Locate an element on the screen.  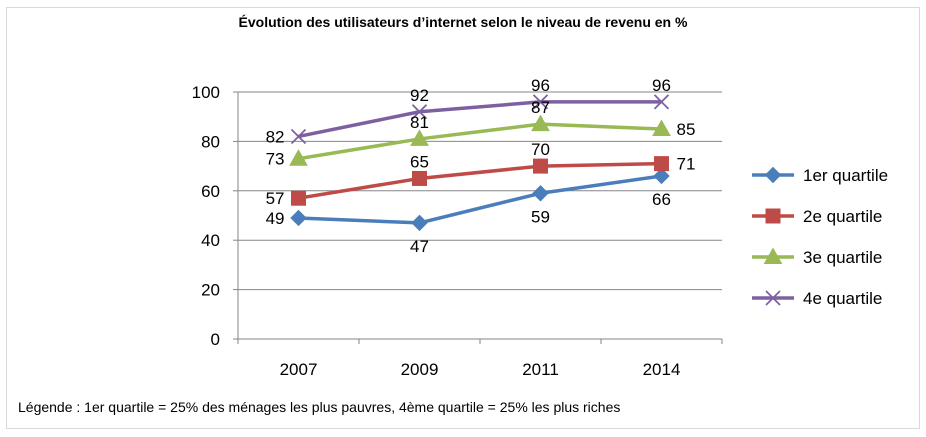
data-label: 47 is located at coordinates (419, 246).